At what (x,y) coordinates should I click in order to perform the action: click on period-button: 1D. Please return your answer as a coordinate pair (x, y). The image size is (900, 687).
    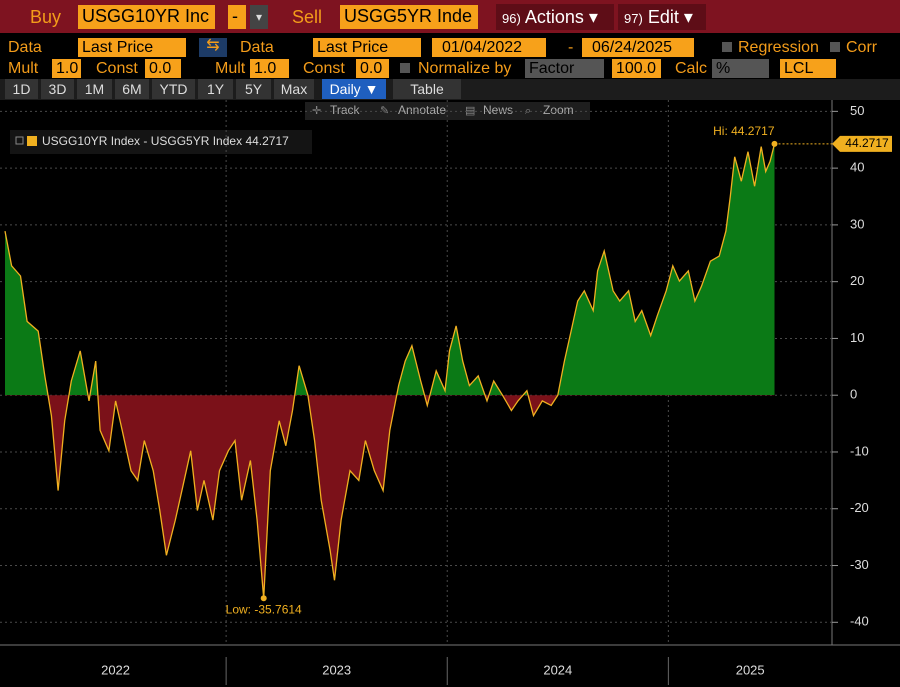
    Looking at the image, I should click on (21, 89).